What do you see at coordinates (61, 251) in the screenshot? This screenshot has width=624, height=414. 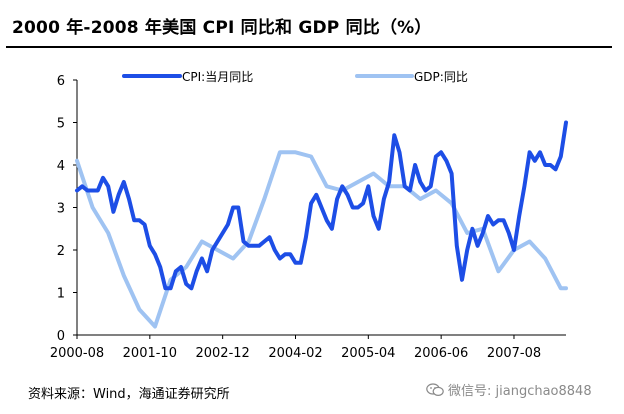 I see `y-tick-label: 2` at bounding box center [61, 251].